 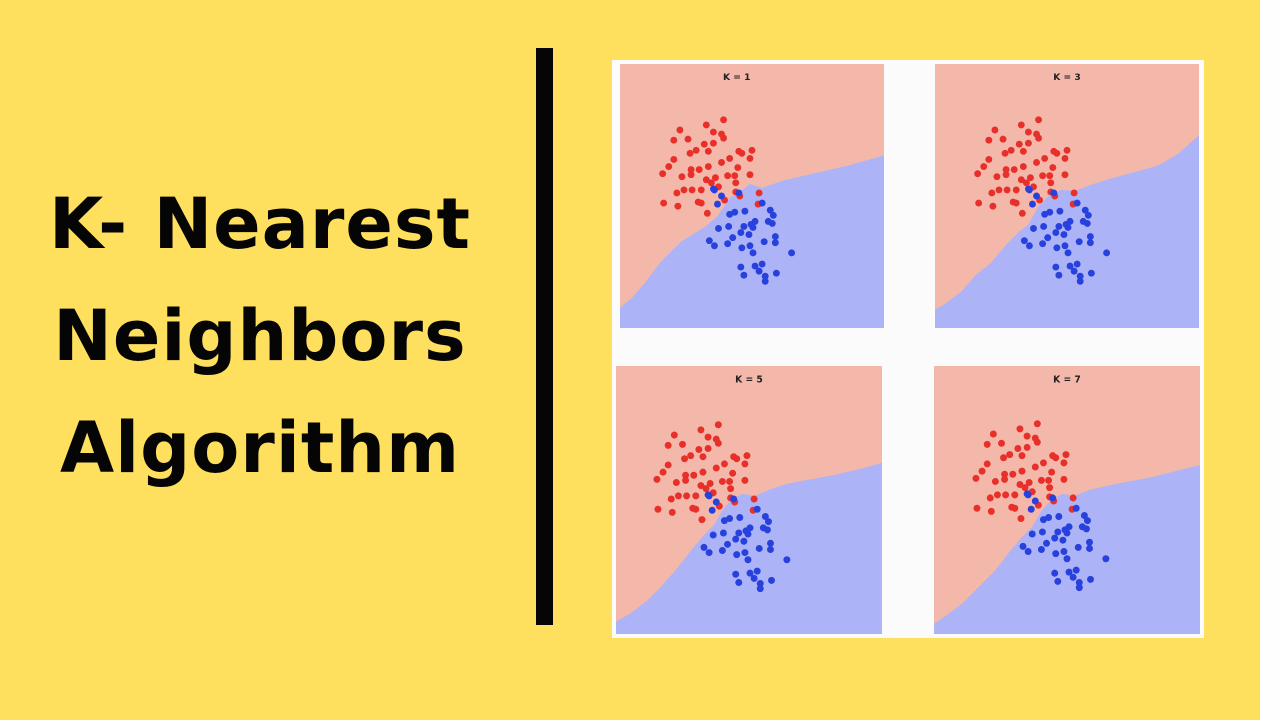 I want to click on knn-plot-k3: K = 3, so click(x=1067, y=196).